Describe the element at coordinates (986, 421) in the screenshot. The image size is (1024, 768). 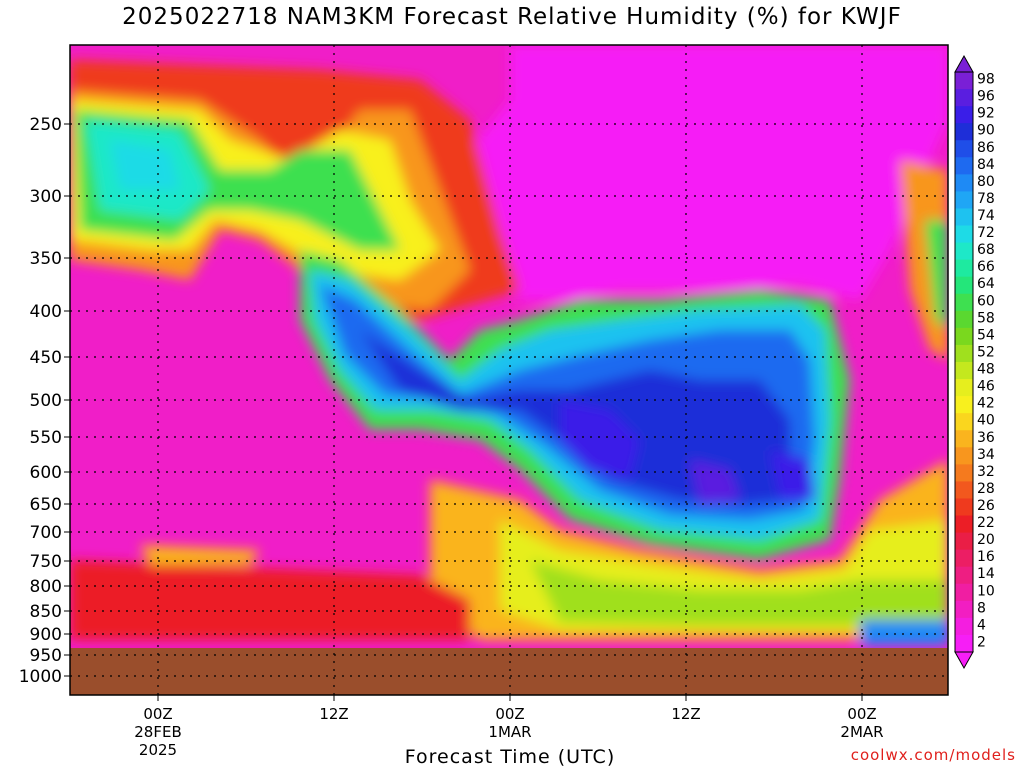
I see `colorbar-label: 40` at that location.